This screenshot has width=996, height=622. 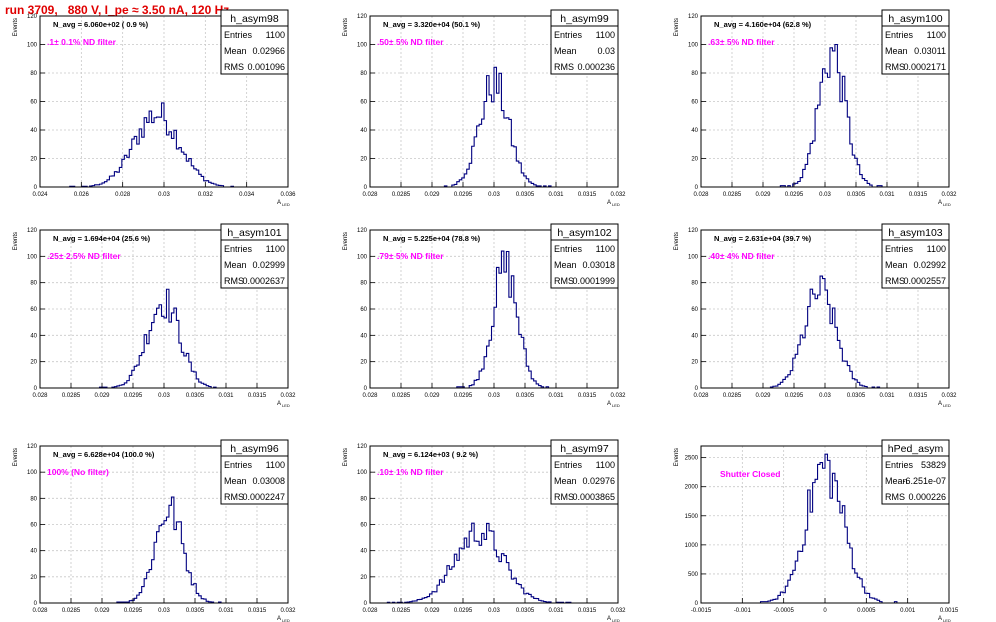 I want to click on stats-value-mean: 0.03008, so click(x=268, y=481).